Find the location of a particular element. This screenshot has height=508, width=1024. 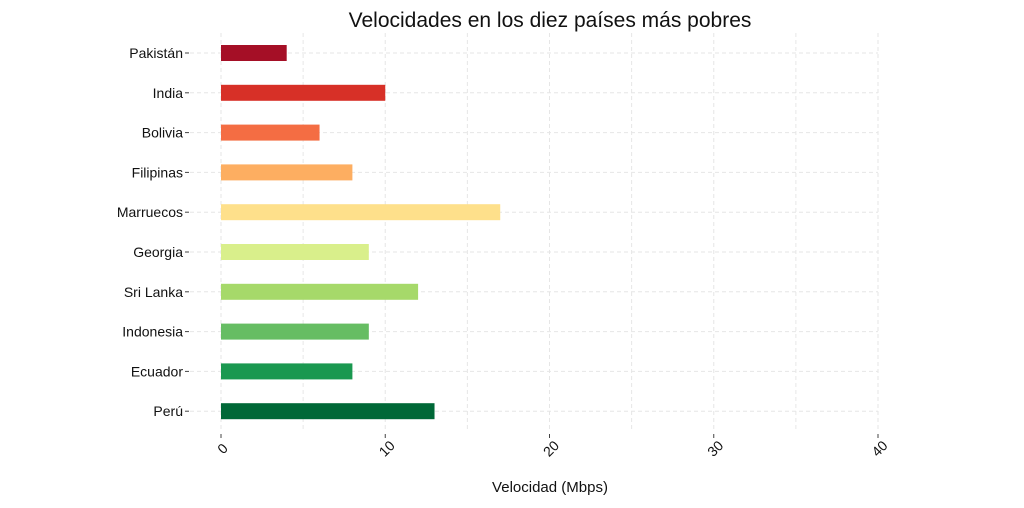

category-label: India is located at coordinates (168, 93).